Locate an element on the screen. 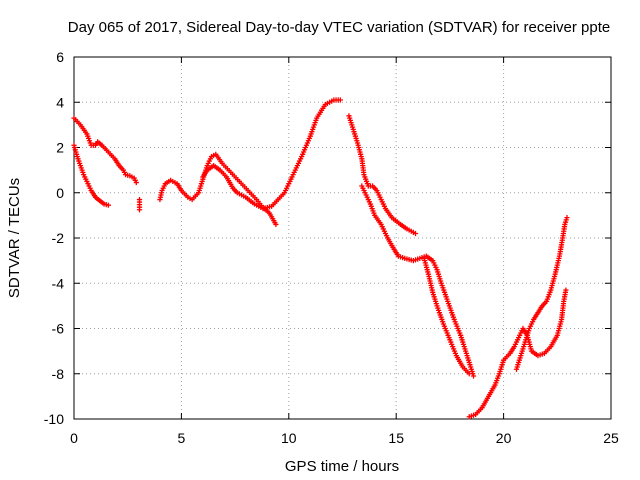 The width and height of the screenshot is (640, 480). x-tick-label: 15 is located at coordinates (396, 438).